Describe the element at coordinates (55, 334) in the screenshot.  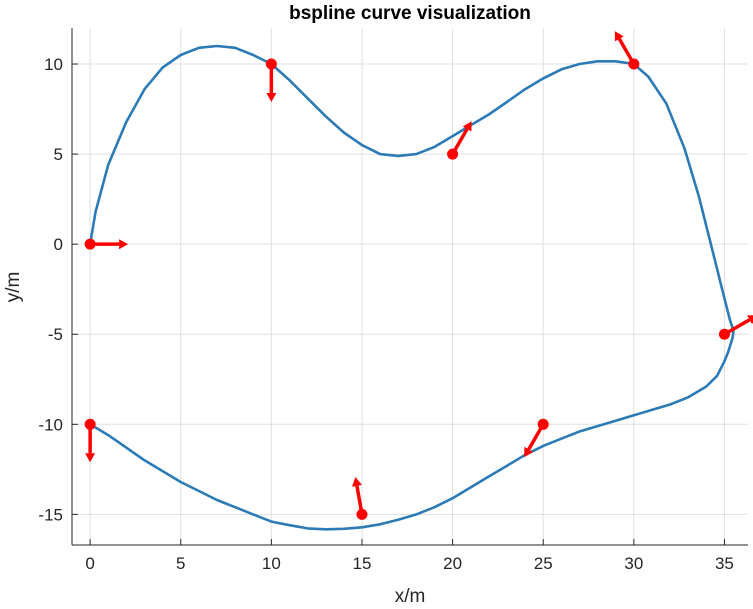
I see `y-tick-label-3: -5` at that location.